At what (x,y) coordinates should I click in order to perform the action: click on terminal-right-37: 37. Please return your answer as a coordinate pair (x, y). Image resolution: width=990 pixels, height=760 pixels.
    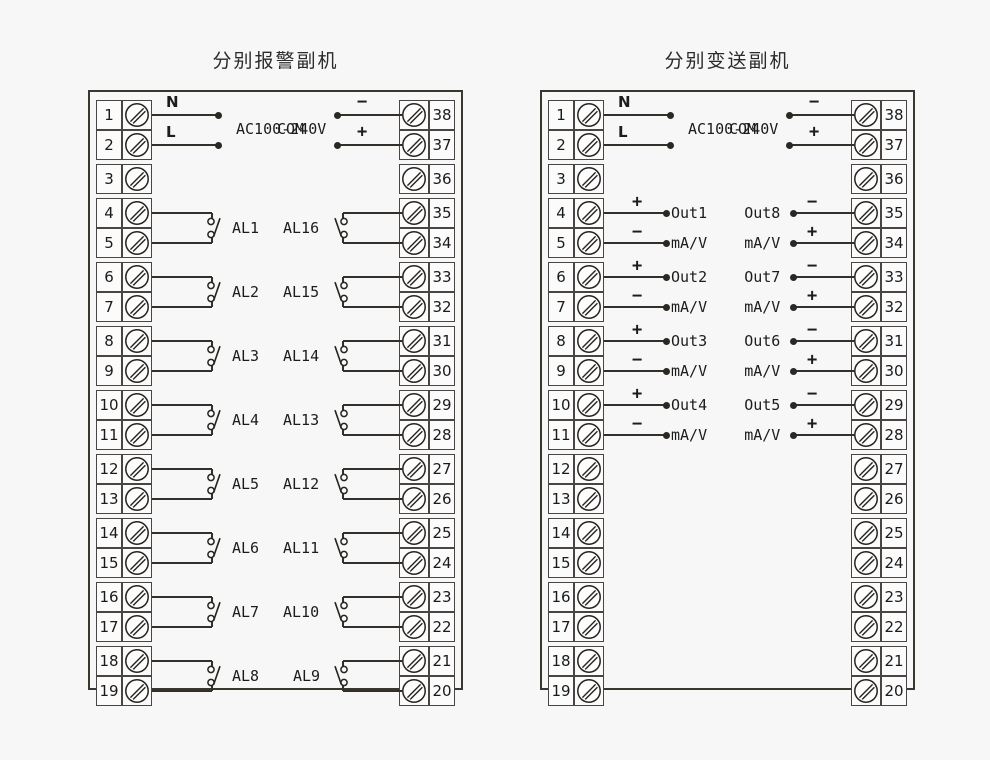
    Looking at the image, I should click on (879, 145).